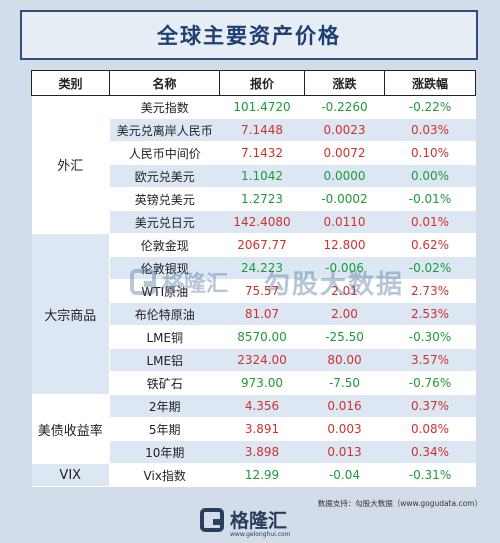  What do you see at coordinates (344, 222) in the screenshot?
I see `change-cell: 0.0110` at bounding box center [344, 222].